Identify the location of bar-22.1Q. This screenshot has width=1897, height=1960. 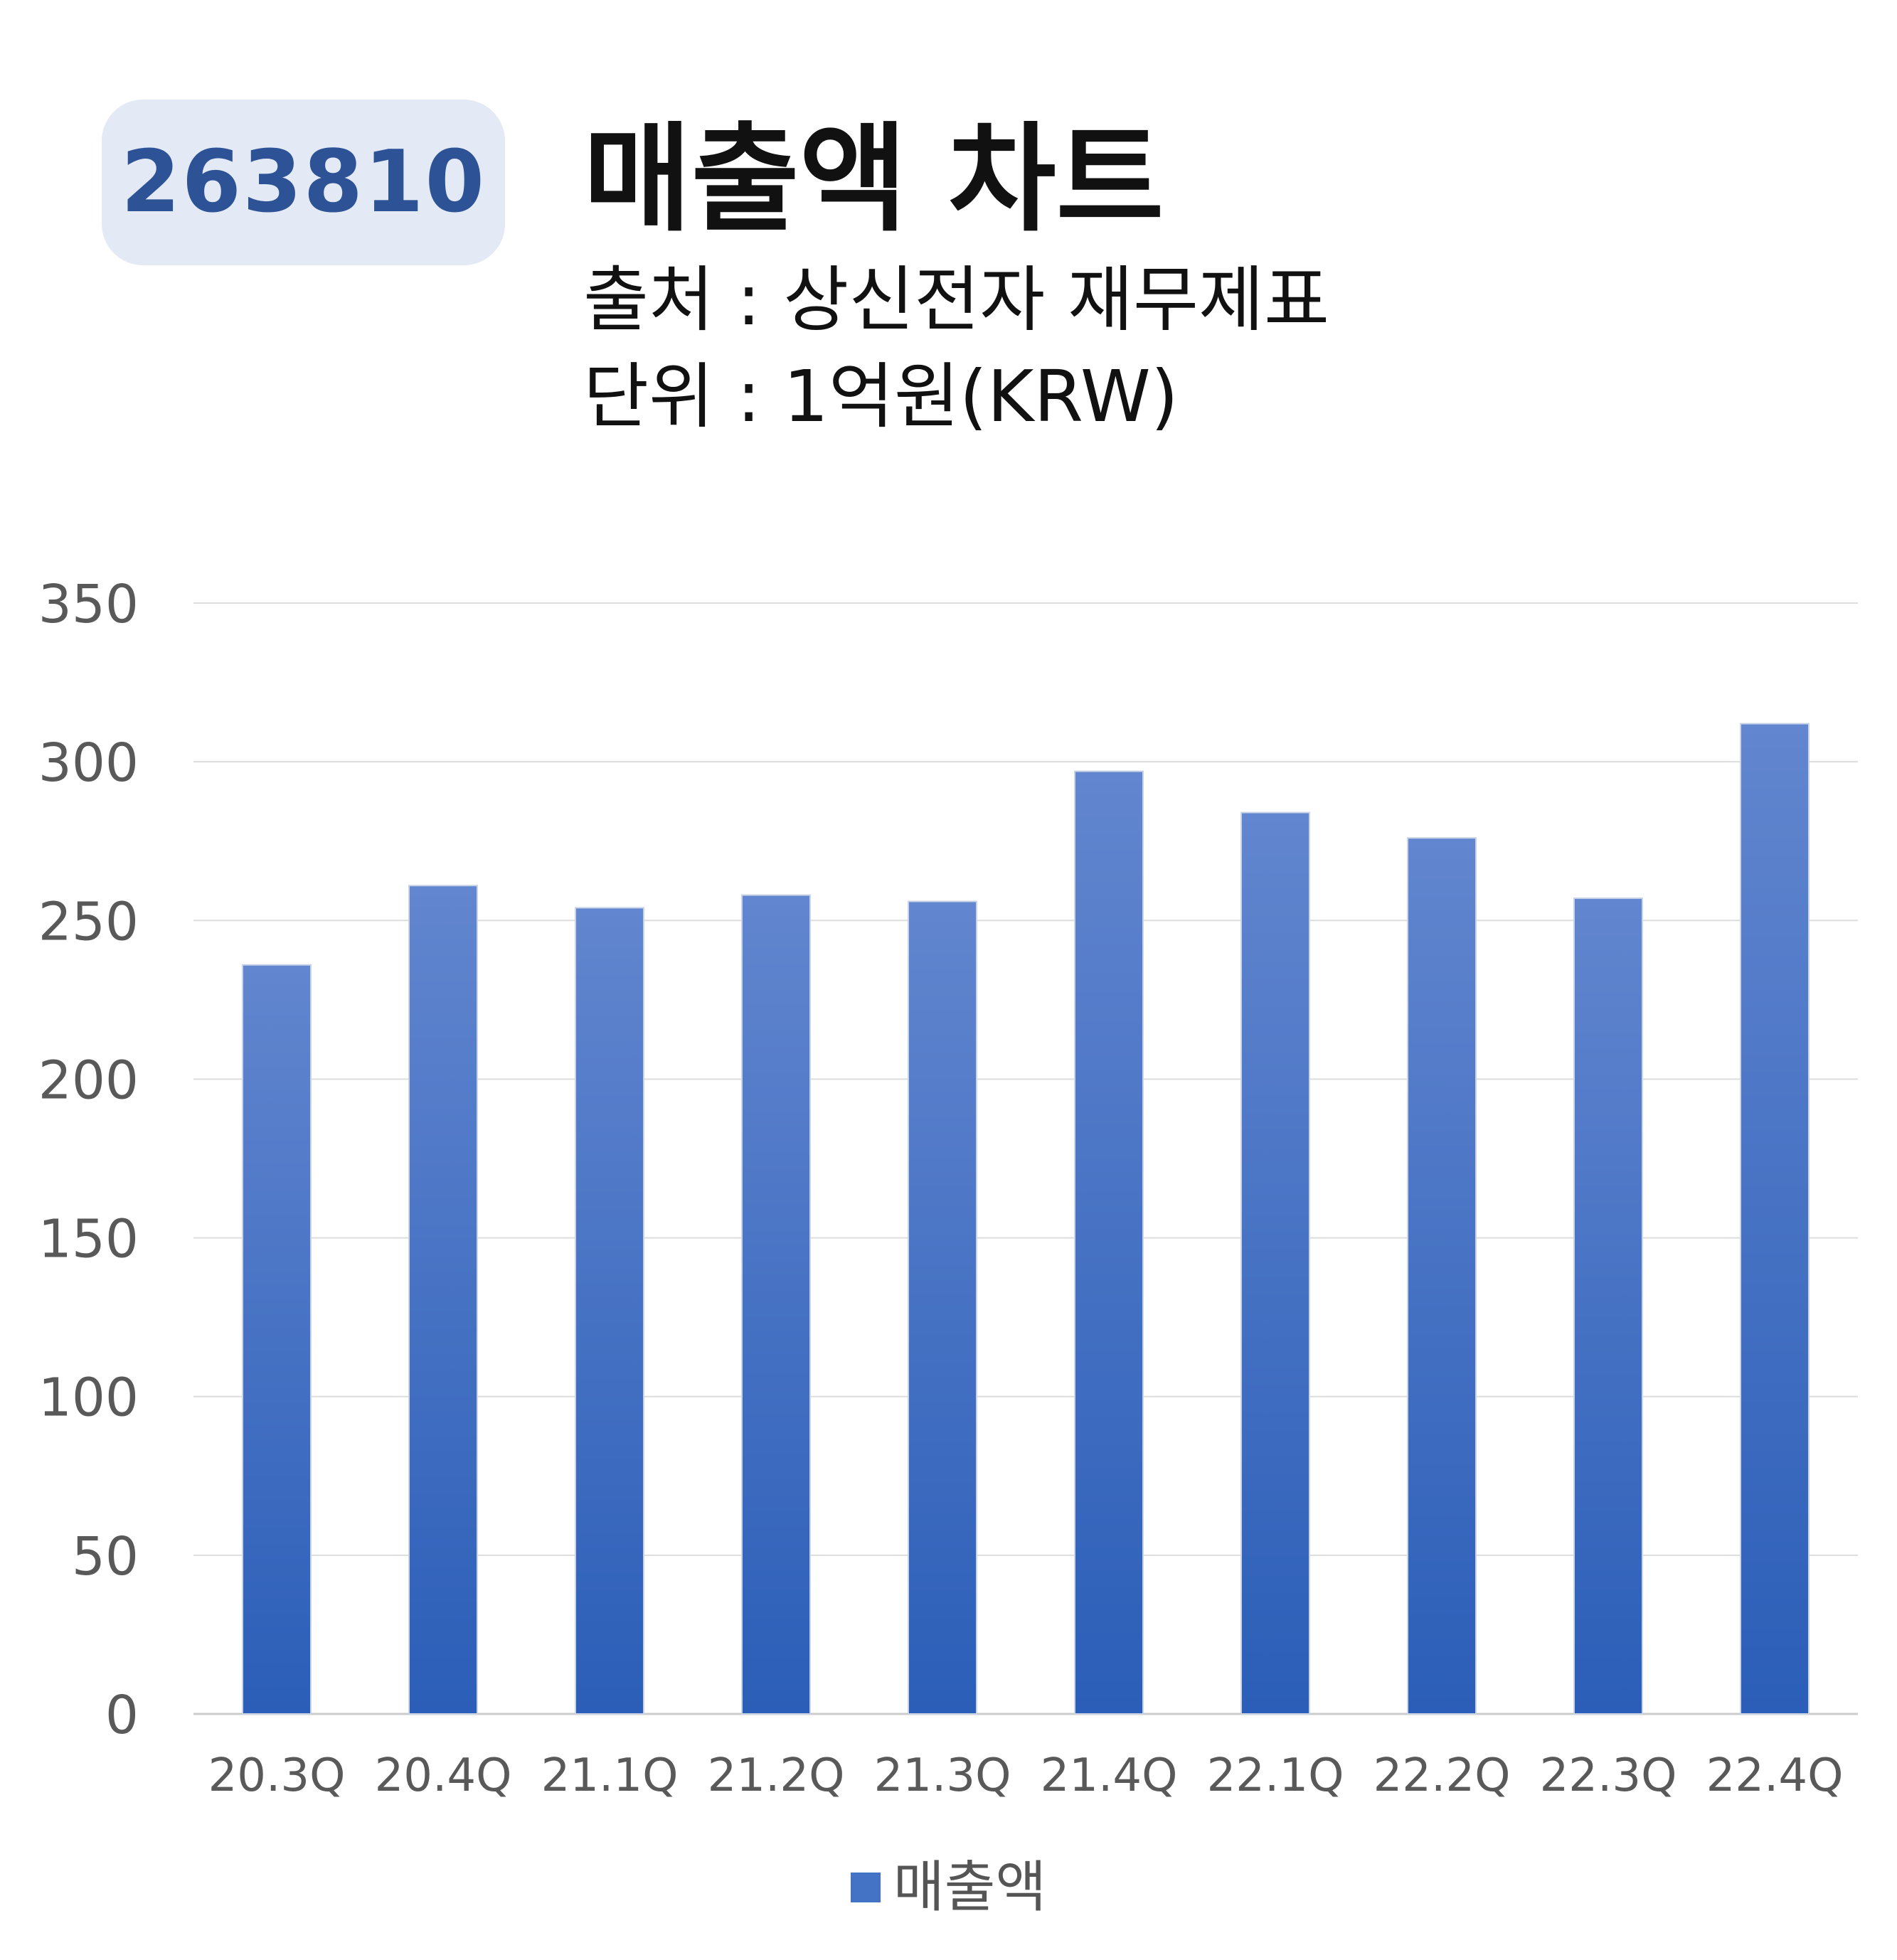
(1275, 1263).